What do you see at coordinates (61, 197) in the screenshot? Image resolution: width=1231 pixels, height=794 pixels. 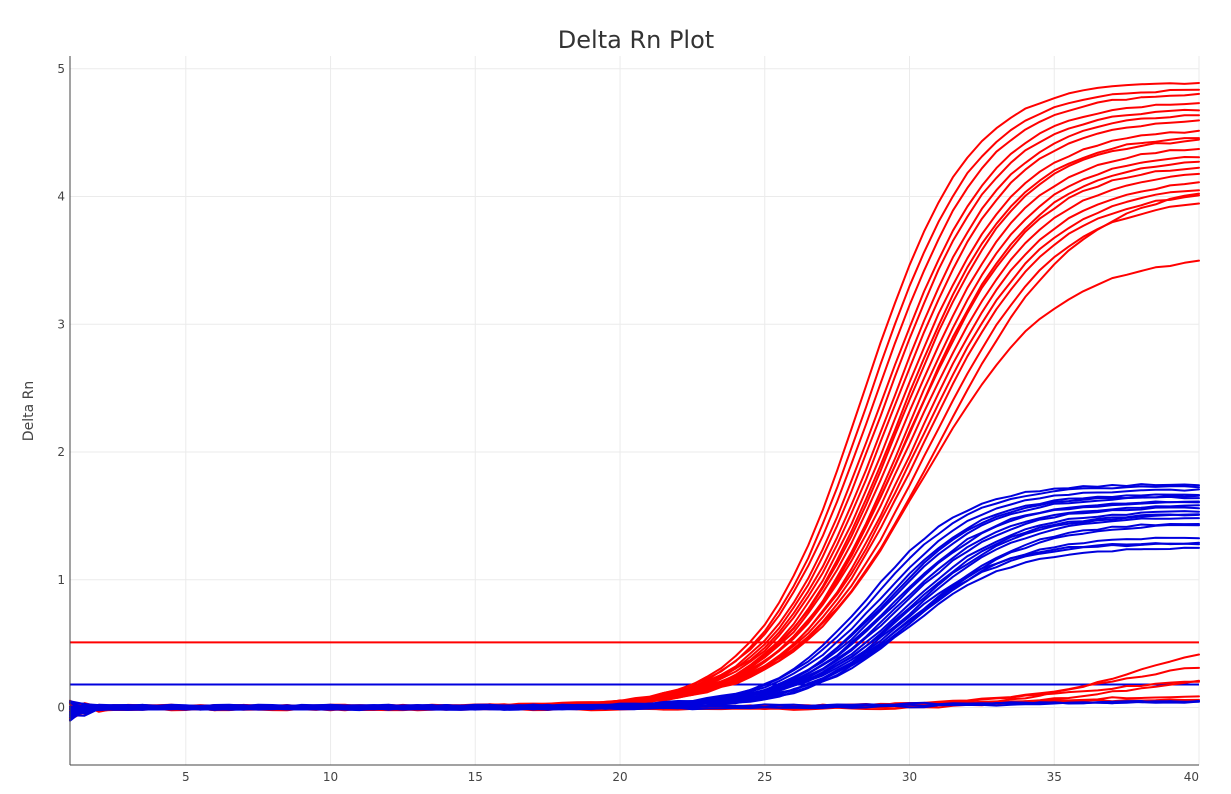 I see `y-tick-label: 4` at bounding box center [61, 197].